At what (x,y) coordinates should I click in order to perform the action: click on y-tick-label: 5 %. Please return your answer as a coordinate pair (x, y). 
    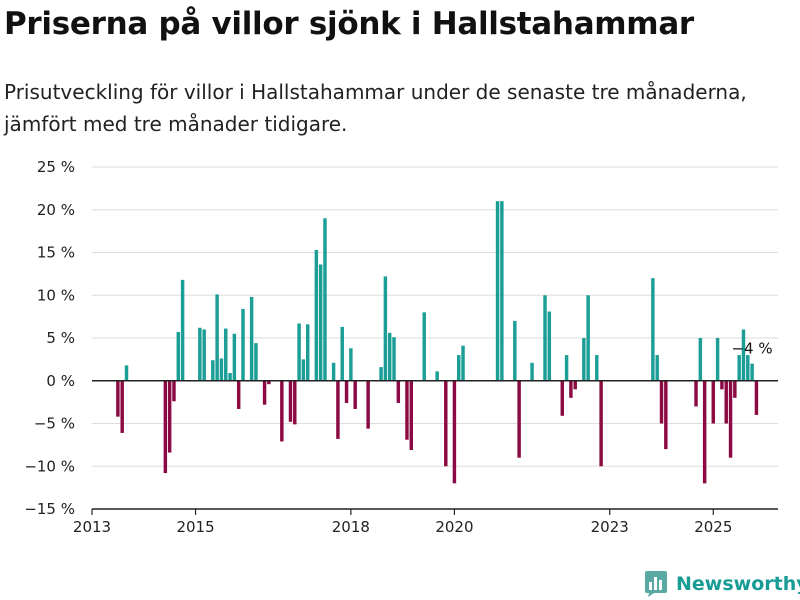
    Looking at the image, I should click on (60, 338).